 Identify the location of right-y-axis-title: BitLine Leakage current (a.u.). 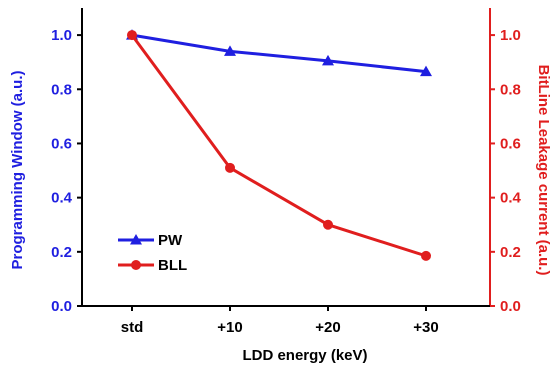
(543, 170).